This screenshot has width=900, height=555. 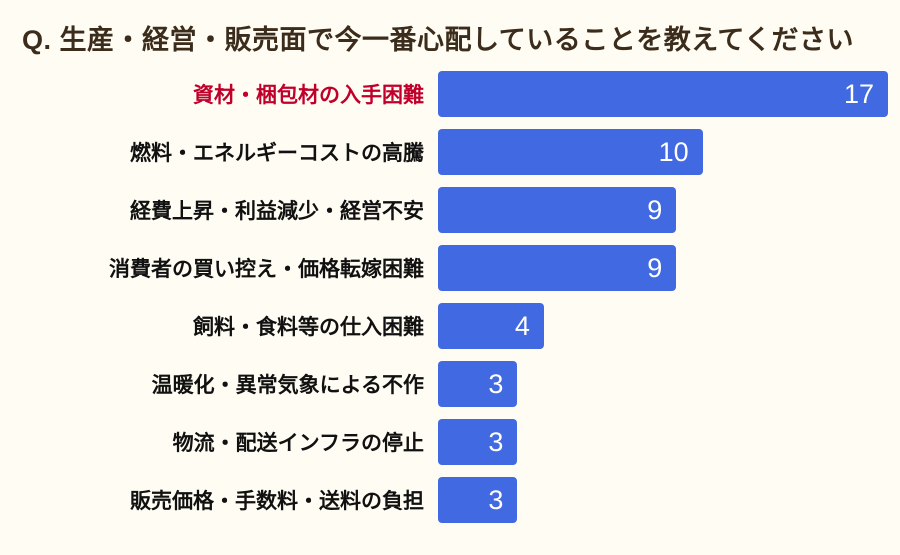 I want to click on chart-row: 販売価格・手数料・送料の負担 3, so click(x=449, y=500).